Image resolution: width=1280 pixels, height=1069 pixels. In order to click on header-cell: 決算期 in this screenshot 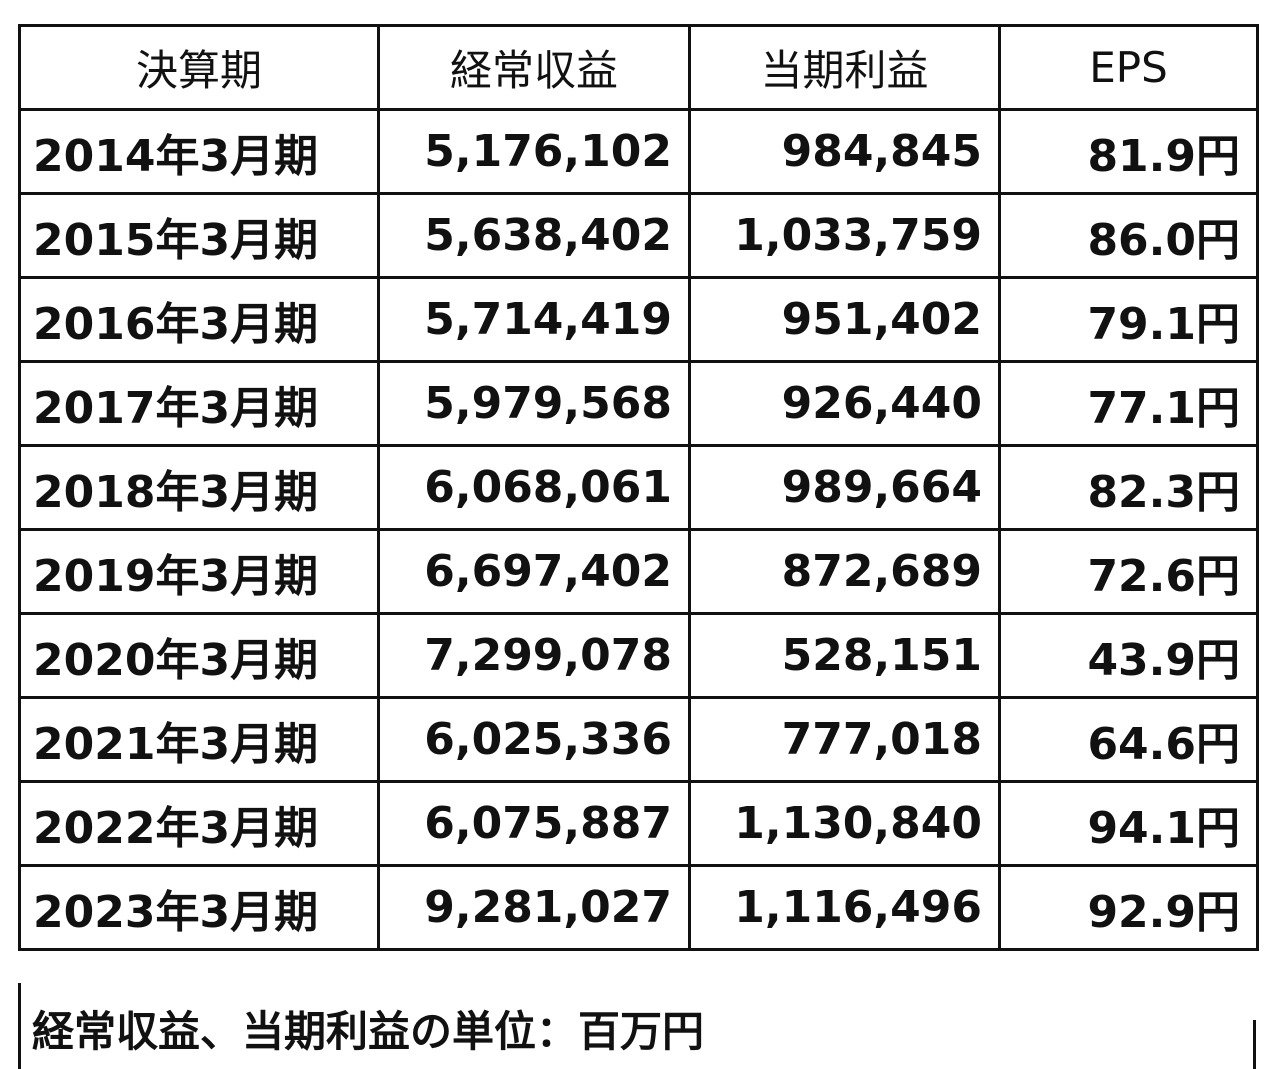, I will do `click(199, 67)`.